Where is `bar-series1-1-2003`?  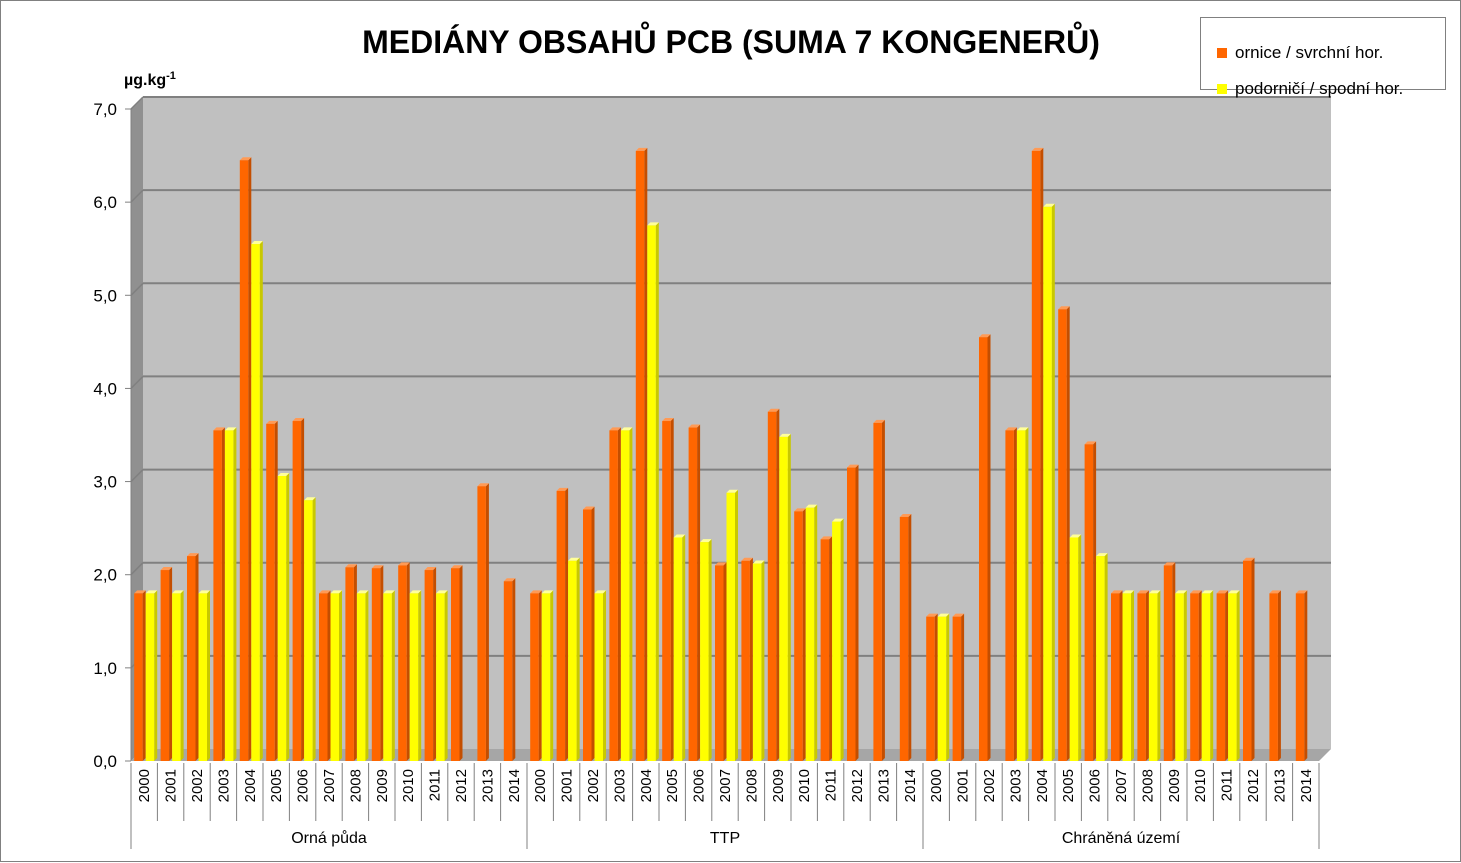
bar-series1-1-2003 is located at coordinates (615, 594).